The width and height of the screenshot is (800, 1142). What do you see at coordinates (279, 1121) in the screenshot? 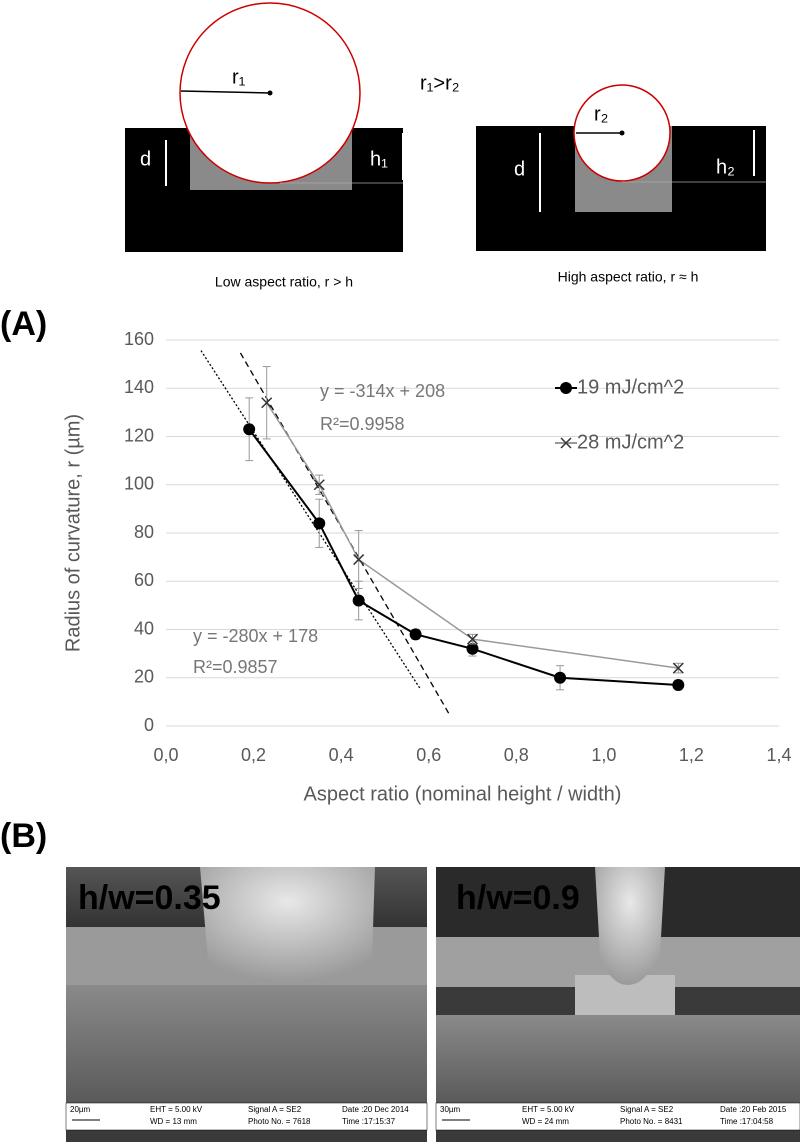
I see `photo: Photo No. = 7618` at bounding box center [279, 1121].